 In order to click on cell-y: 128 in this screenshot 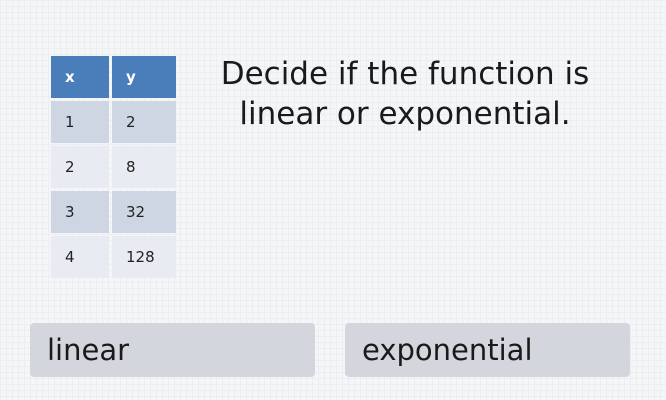, I will do `click(144, 257)`.